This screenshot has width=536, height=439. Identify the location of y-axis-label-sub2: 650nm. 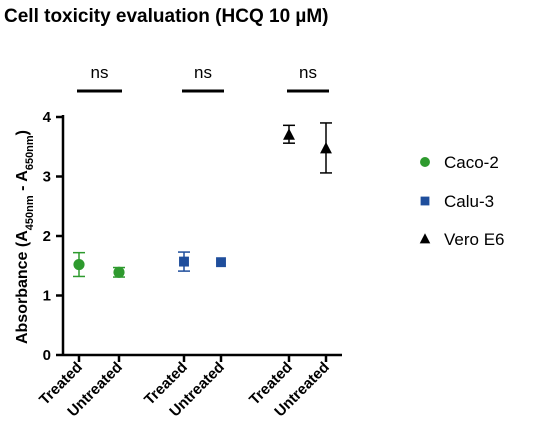
(30, 152).